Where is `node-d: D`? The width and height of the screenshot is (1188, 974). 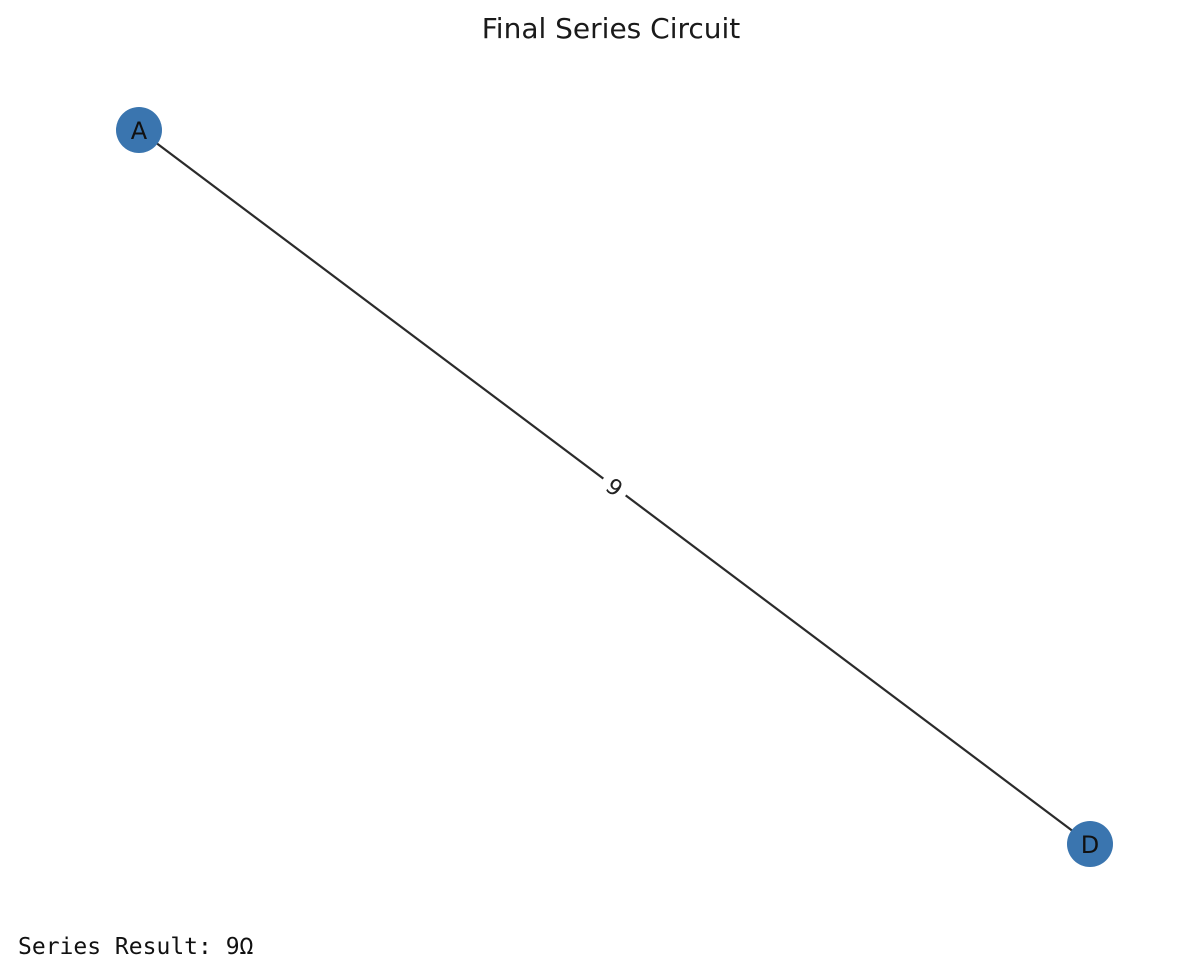 node-d: D is located at coordinates (1090, 844).